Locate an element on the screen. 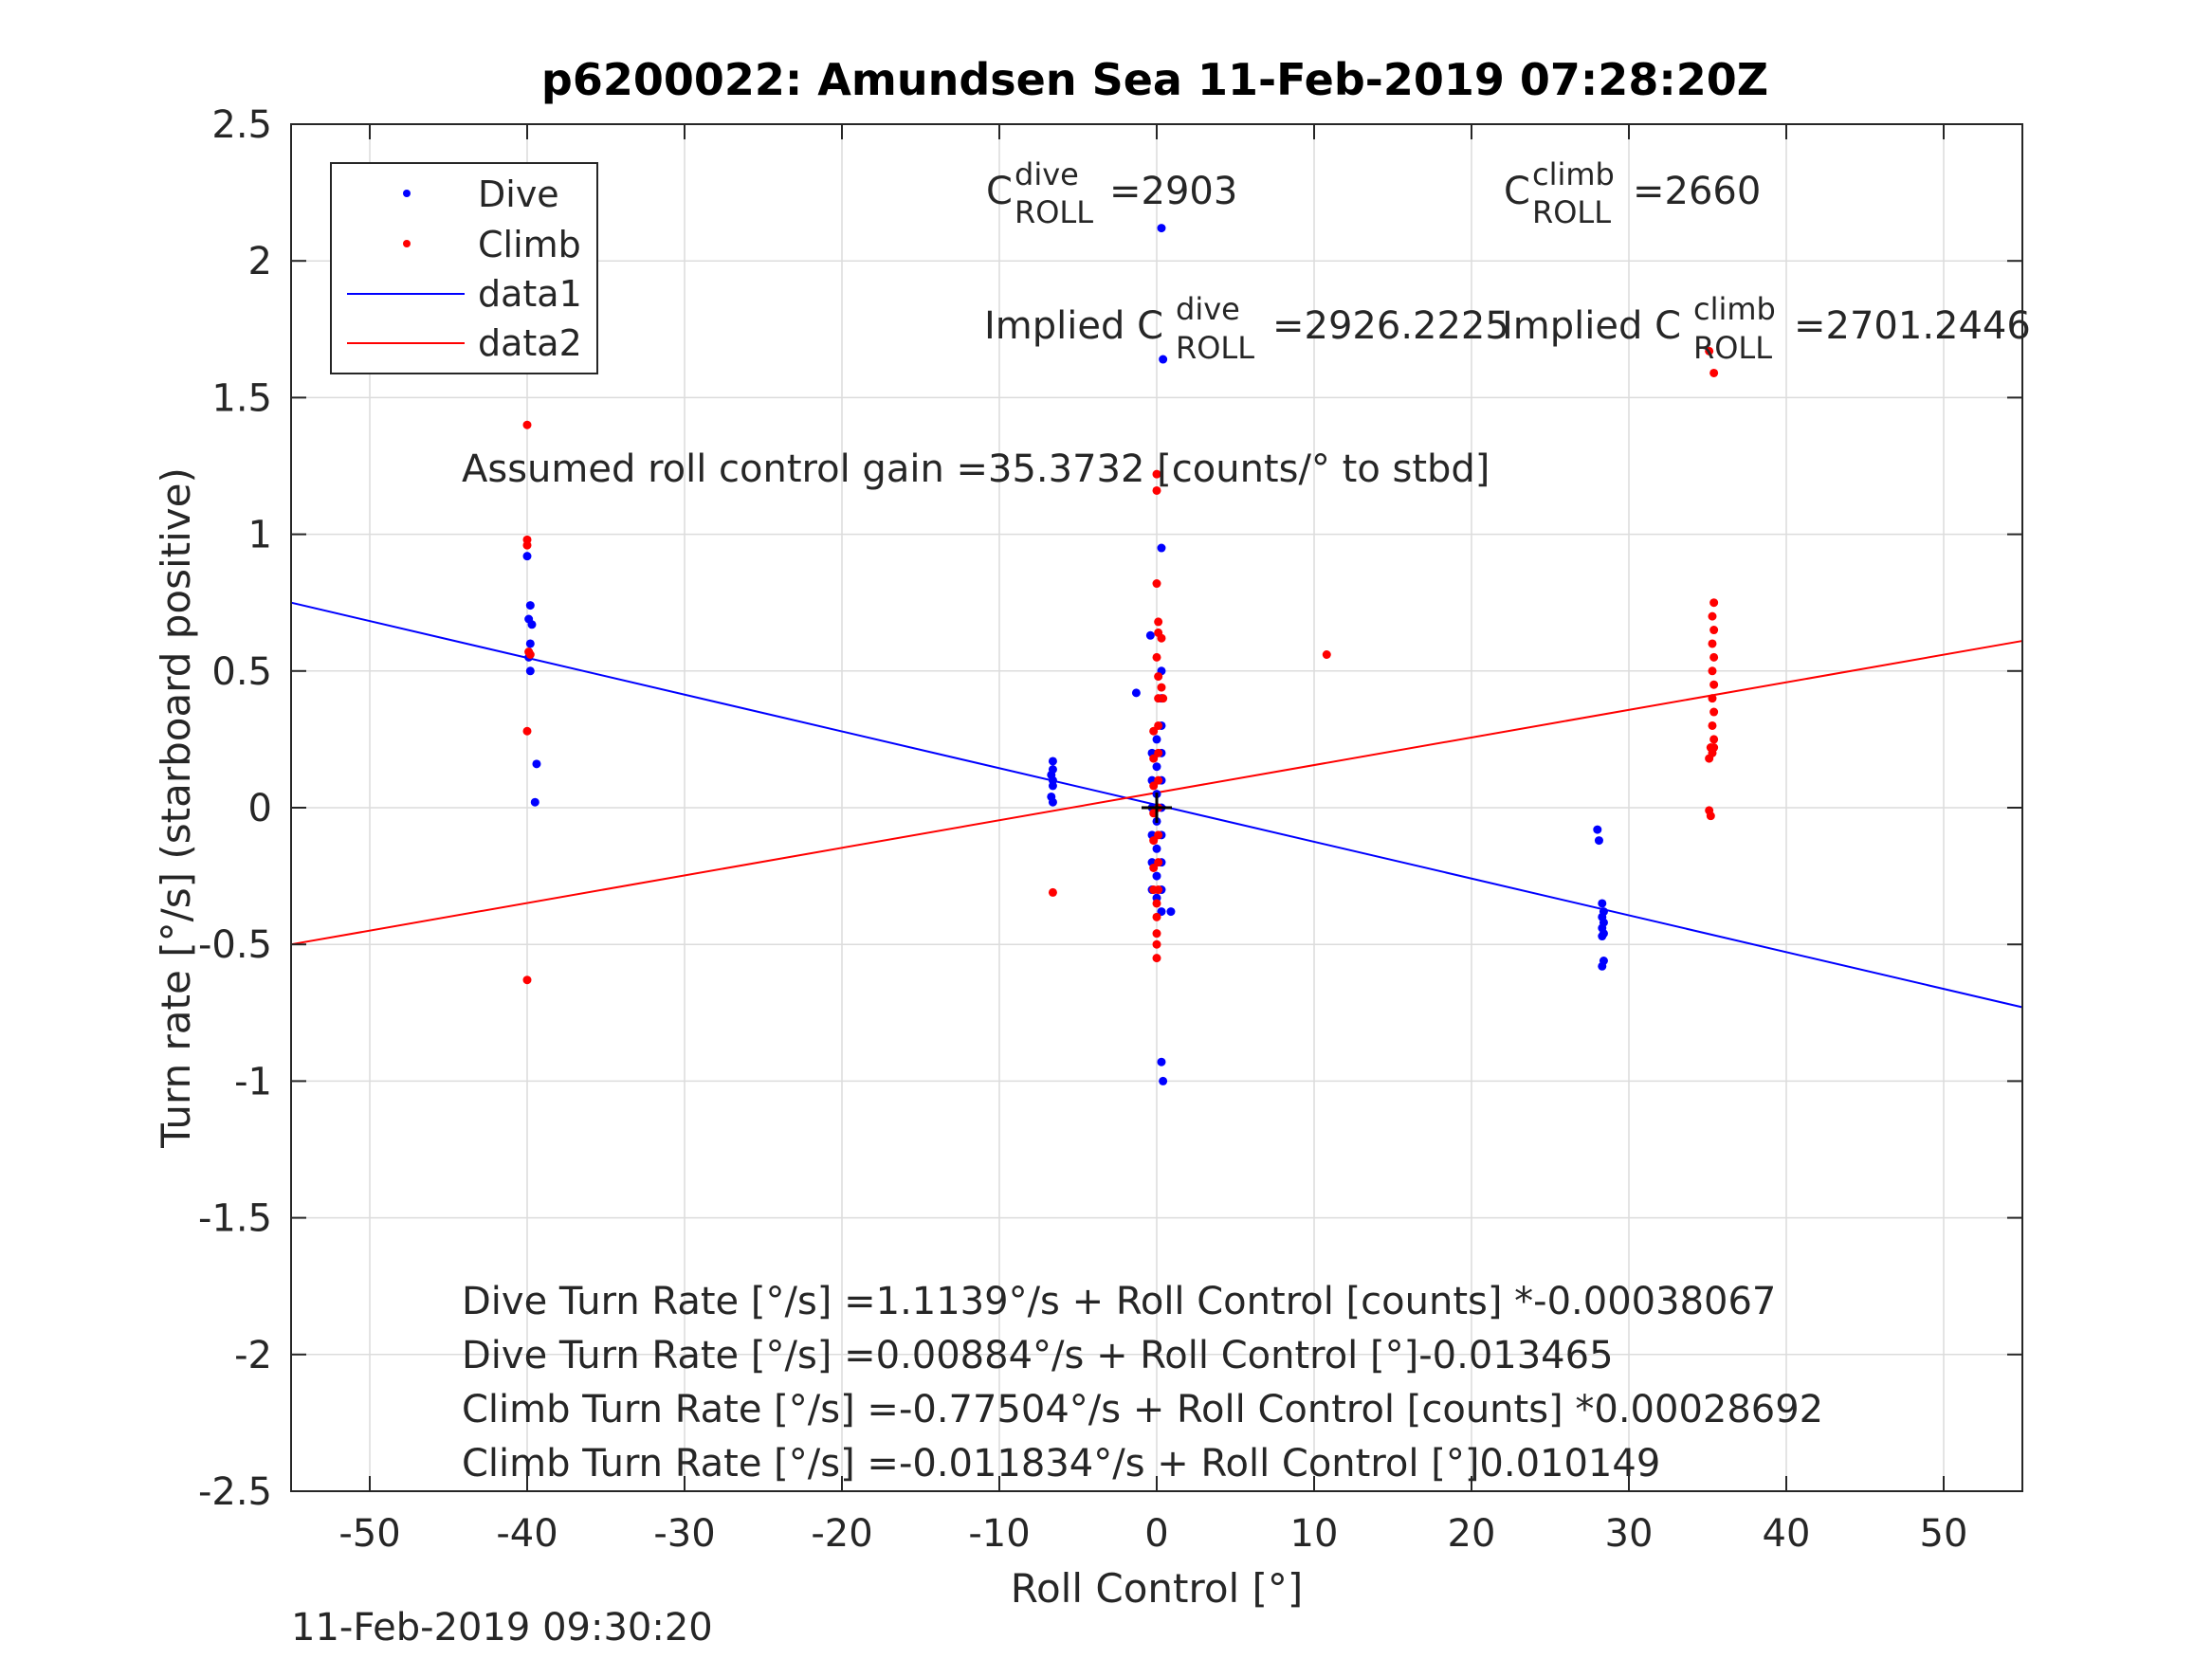  x-tick-label: -50 is located at coordinates (369, 1534).